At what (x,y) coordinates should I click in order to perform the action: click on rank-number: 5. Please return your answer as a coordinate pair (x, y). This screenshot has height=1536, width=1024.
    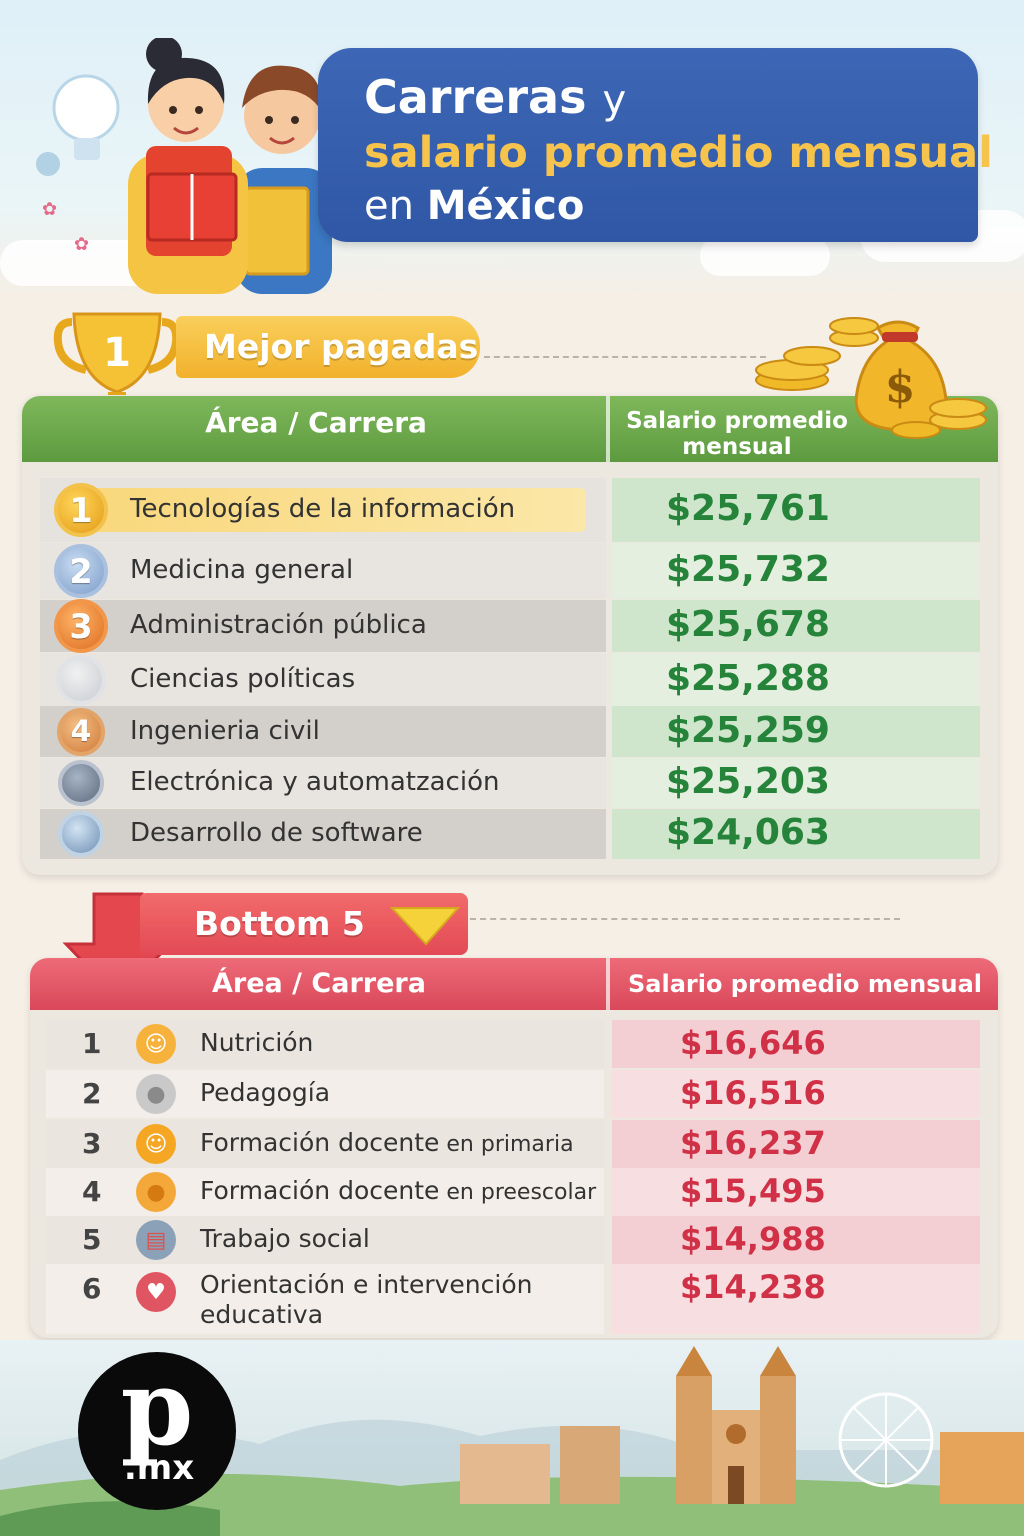
    Looking at the image, I should click on (92, 1239).